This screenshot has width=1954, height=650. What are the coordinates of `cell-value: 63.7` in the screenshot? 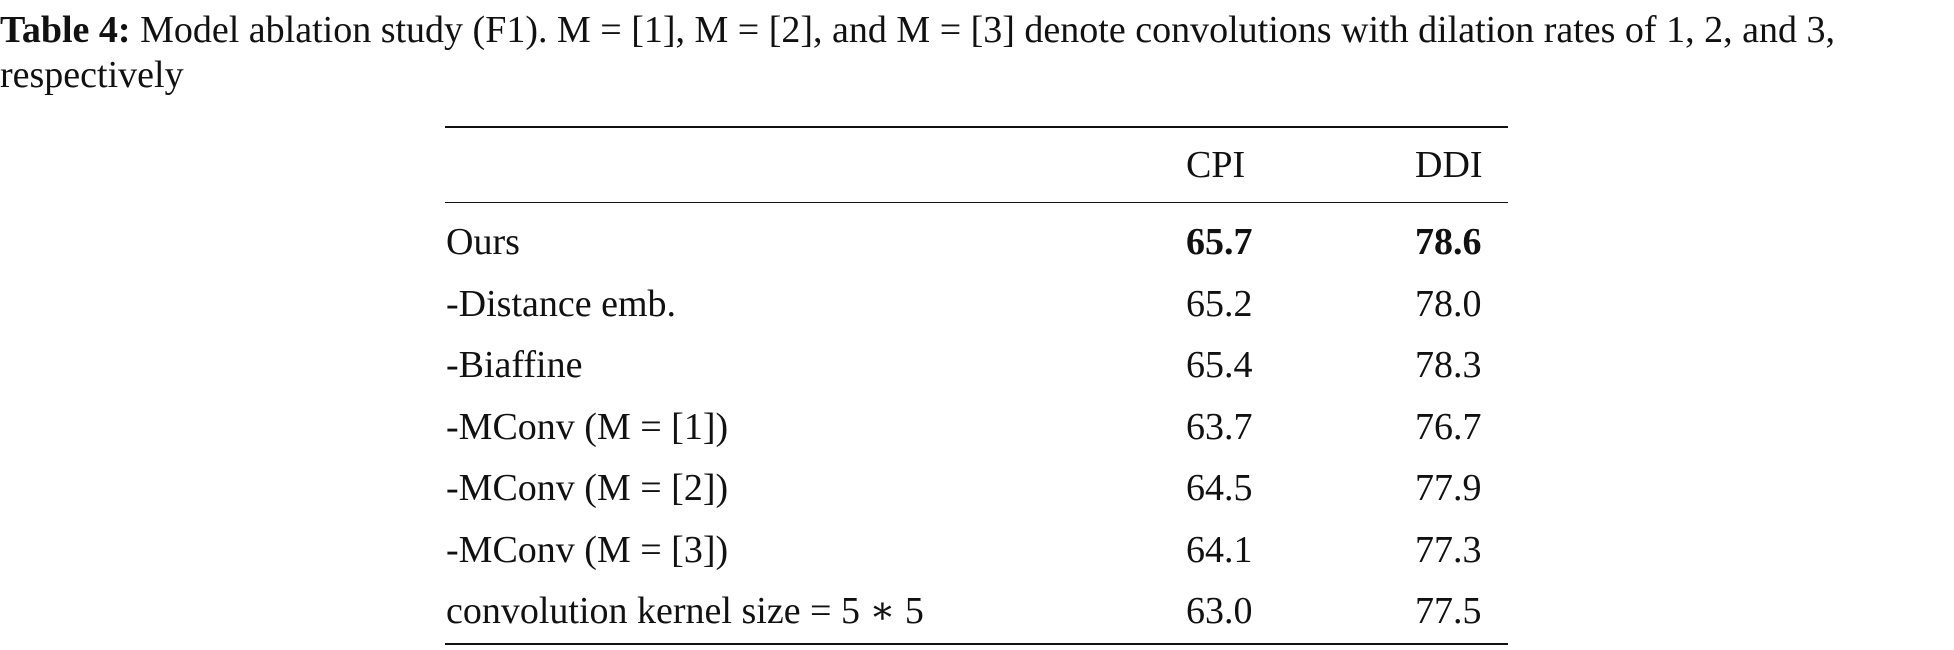 It's located at (1219, 426).